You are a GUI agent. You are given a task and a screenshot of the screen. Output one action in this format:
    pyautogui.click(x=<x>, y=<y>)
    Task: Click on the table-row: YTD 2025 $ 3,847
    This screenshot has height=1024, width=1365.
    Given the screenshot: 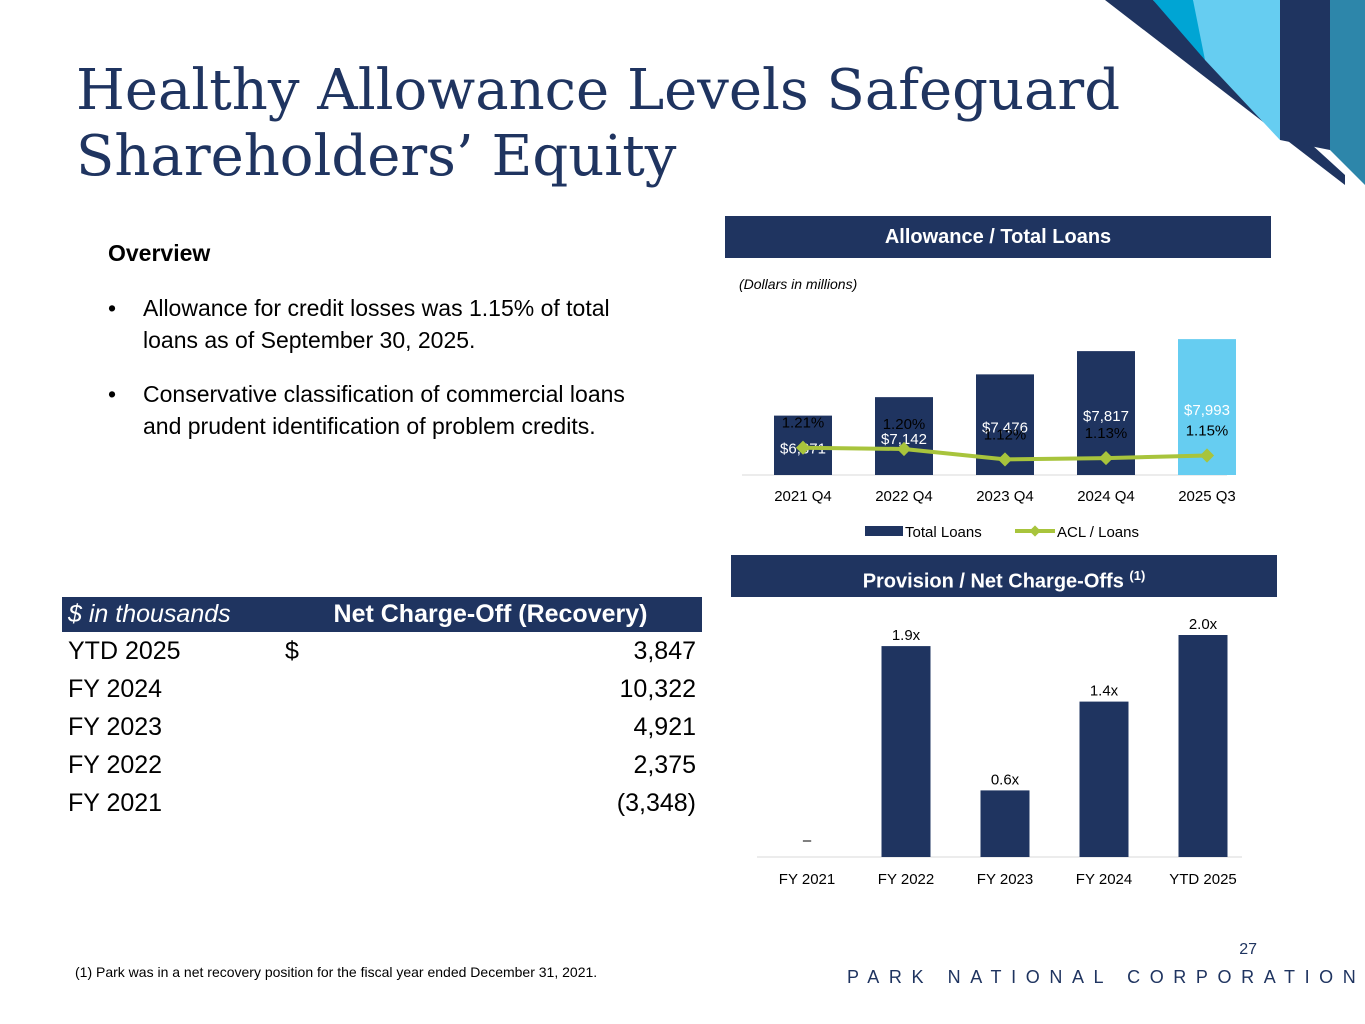 What is the action you would take?
    pyautogui.click(x=382, y=651)
    